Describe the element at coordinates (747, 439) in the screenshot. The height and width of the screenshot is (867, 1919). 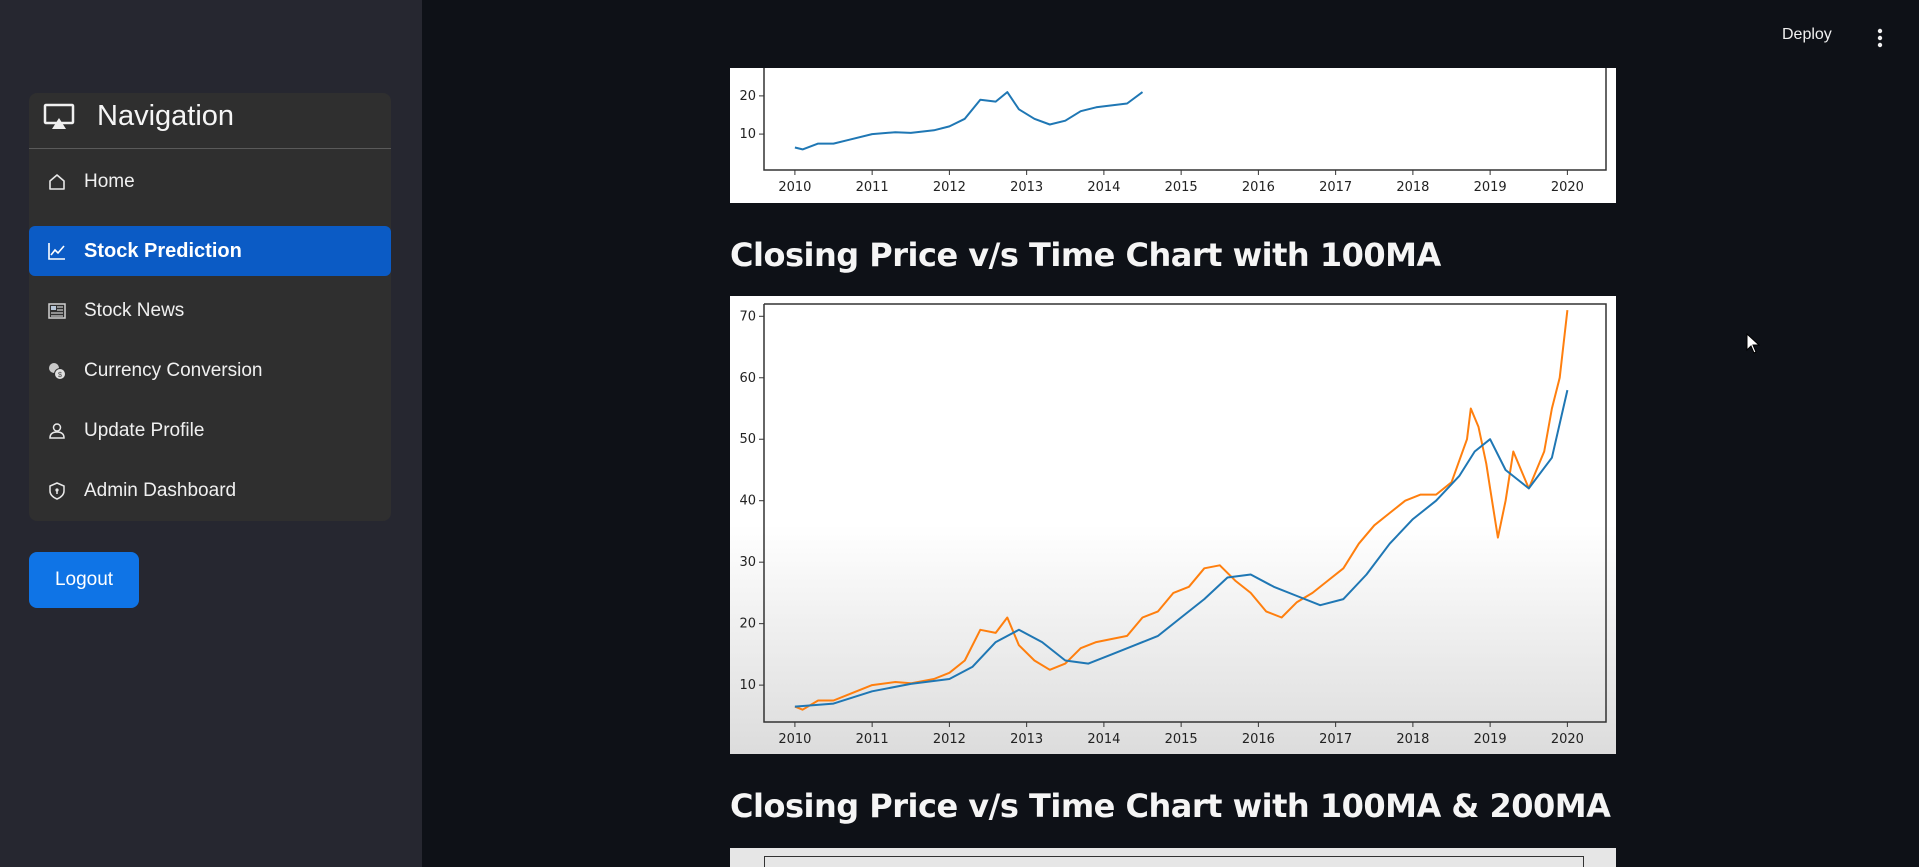
I see `y-tick-label: 50` at that location.